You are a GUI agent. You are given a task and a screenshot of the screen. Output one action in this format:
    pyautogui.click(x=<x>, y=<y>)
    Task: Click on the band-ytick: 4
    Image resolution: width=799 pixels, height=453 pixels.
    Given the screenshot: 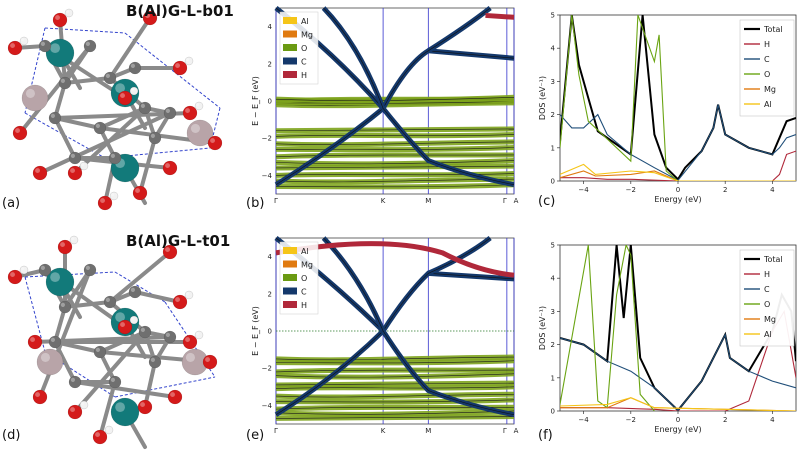 What is the action you would take?
    pyautogui.click(x=270, y=27)
    